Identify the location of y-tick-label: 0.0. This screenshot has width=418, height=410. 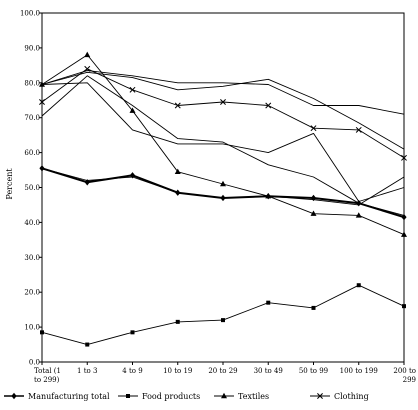
(34, 363).